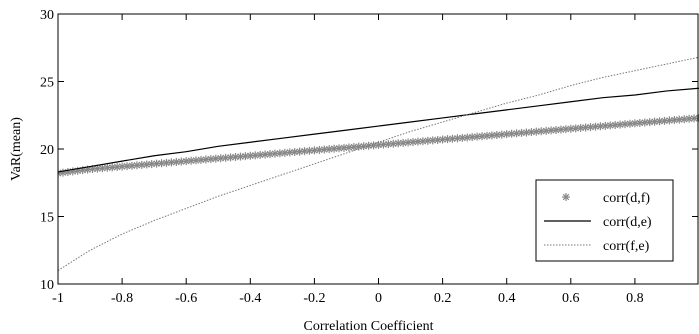 This screenshot has height=334, width=699. Describe the element at coordinates (566, 197) in the screenshot. I see `legend-marker` at that location.